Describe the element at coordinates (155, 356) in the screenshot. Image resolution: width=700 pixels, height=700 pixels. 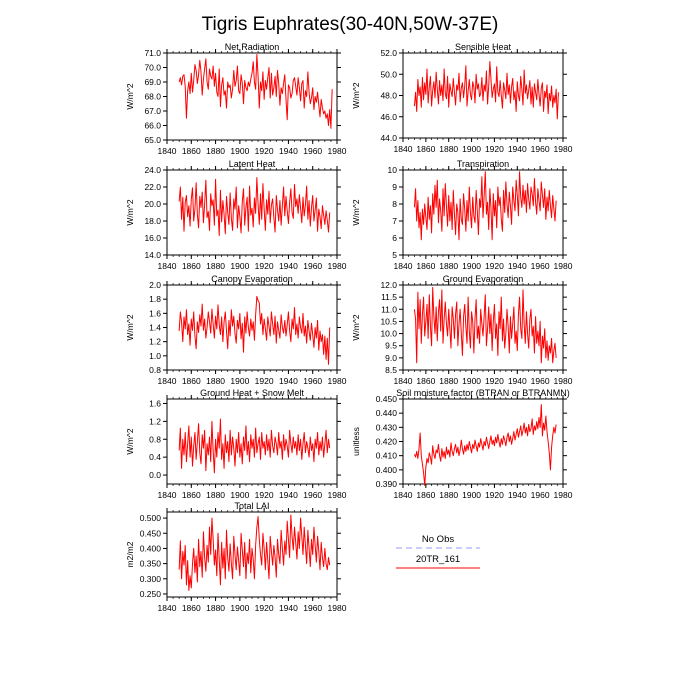
I see `y-tick-label: 1.0` at that location.